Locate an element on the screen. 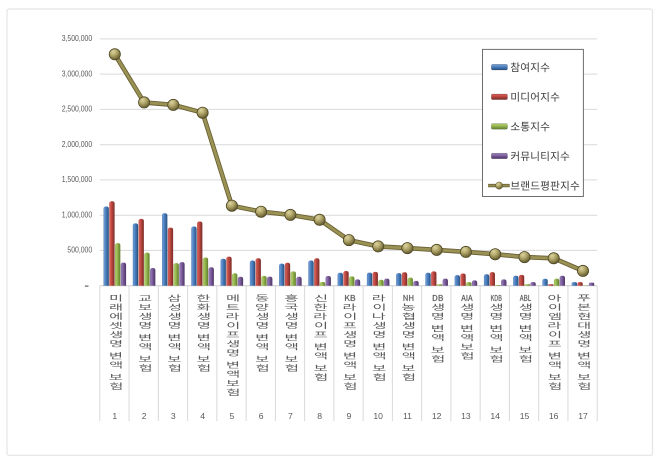 The image size is (660, 468). svg-text: 3,000,000 is located at coordinates (77, 73).